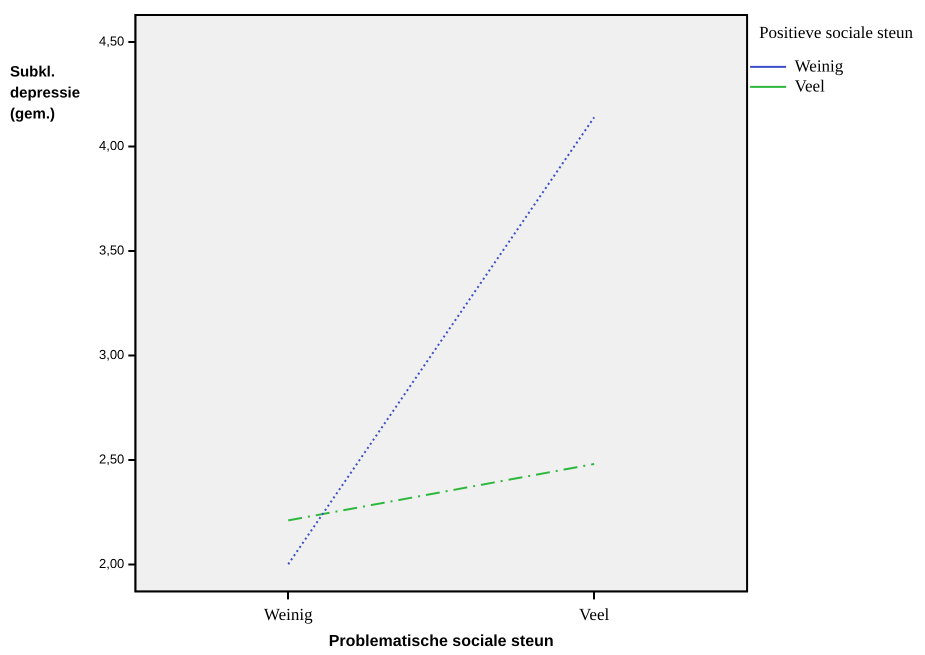  What do you see at coordinates (111, 41) in the screenshot?
I see `y-tick-label: 4,50` at bounding box center [111, 41].